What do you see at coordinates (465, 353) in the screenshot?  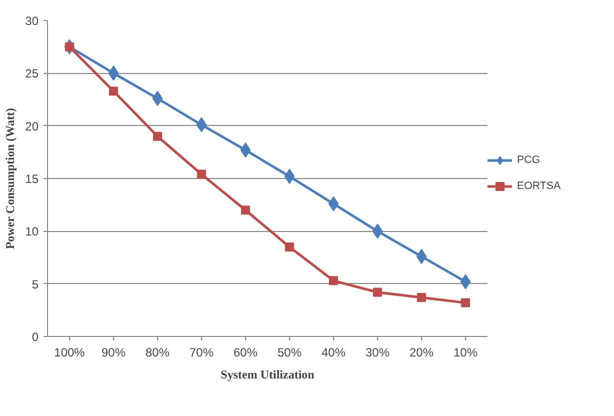 I see `x-tick-label: 10%` at bounding box center [465, 353].